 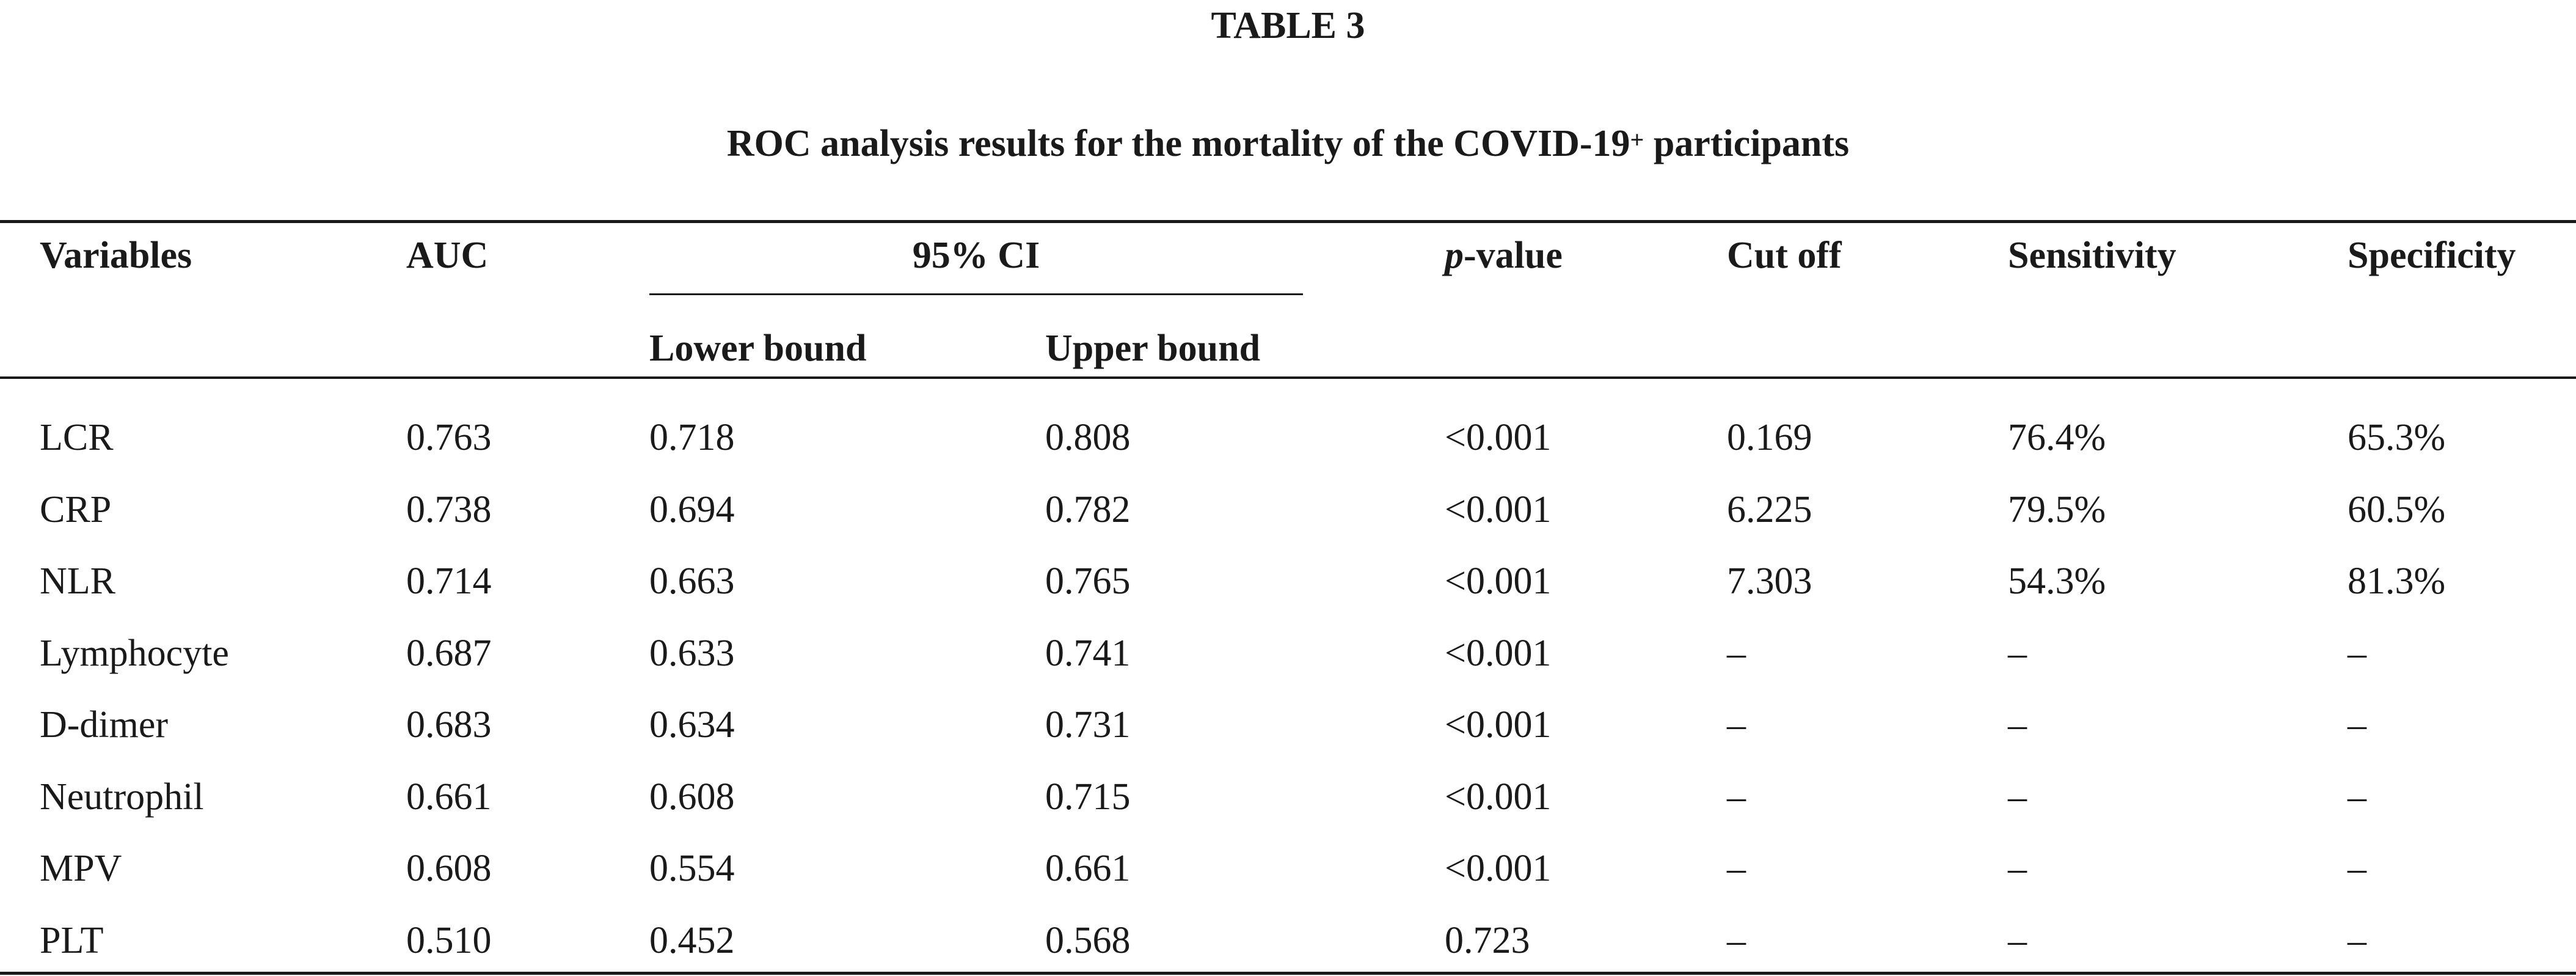 I want to click on header-specificity: Specificity, so click(x=2432, y=255).